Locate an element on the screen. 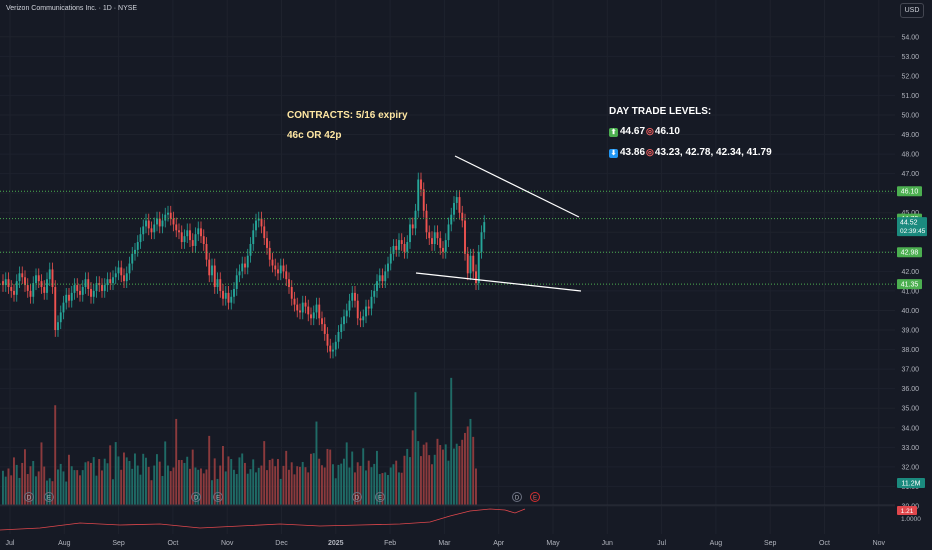 This screenshot has height=550, width=932. x-tick-label: Jun is located at coordinates (607, 543).